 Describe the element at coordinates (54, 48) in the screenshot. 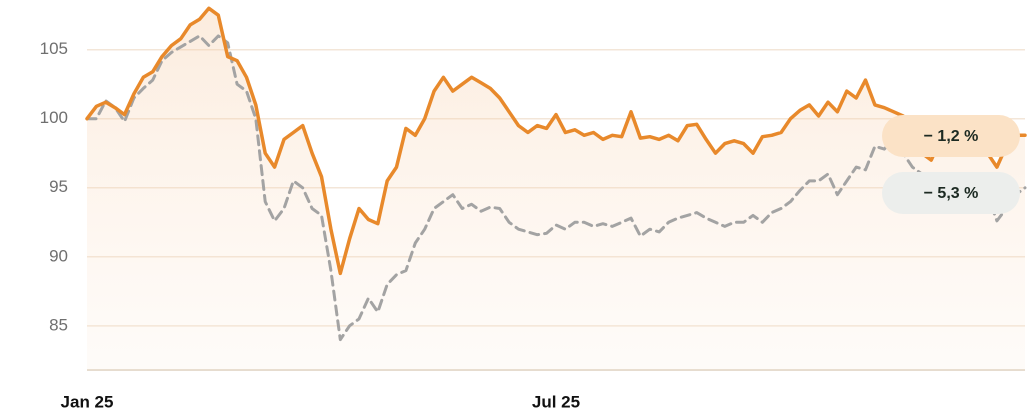

I see `y-tick-label: 105` at that location.